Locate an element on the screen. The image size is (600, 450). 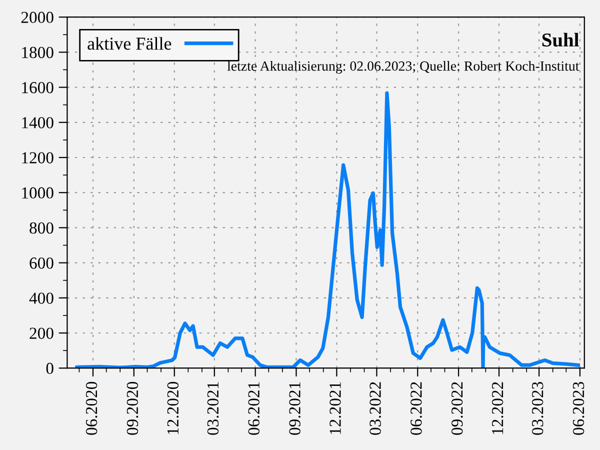
y-tick-label: 400 is located at coordinates (41, 298).